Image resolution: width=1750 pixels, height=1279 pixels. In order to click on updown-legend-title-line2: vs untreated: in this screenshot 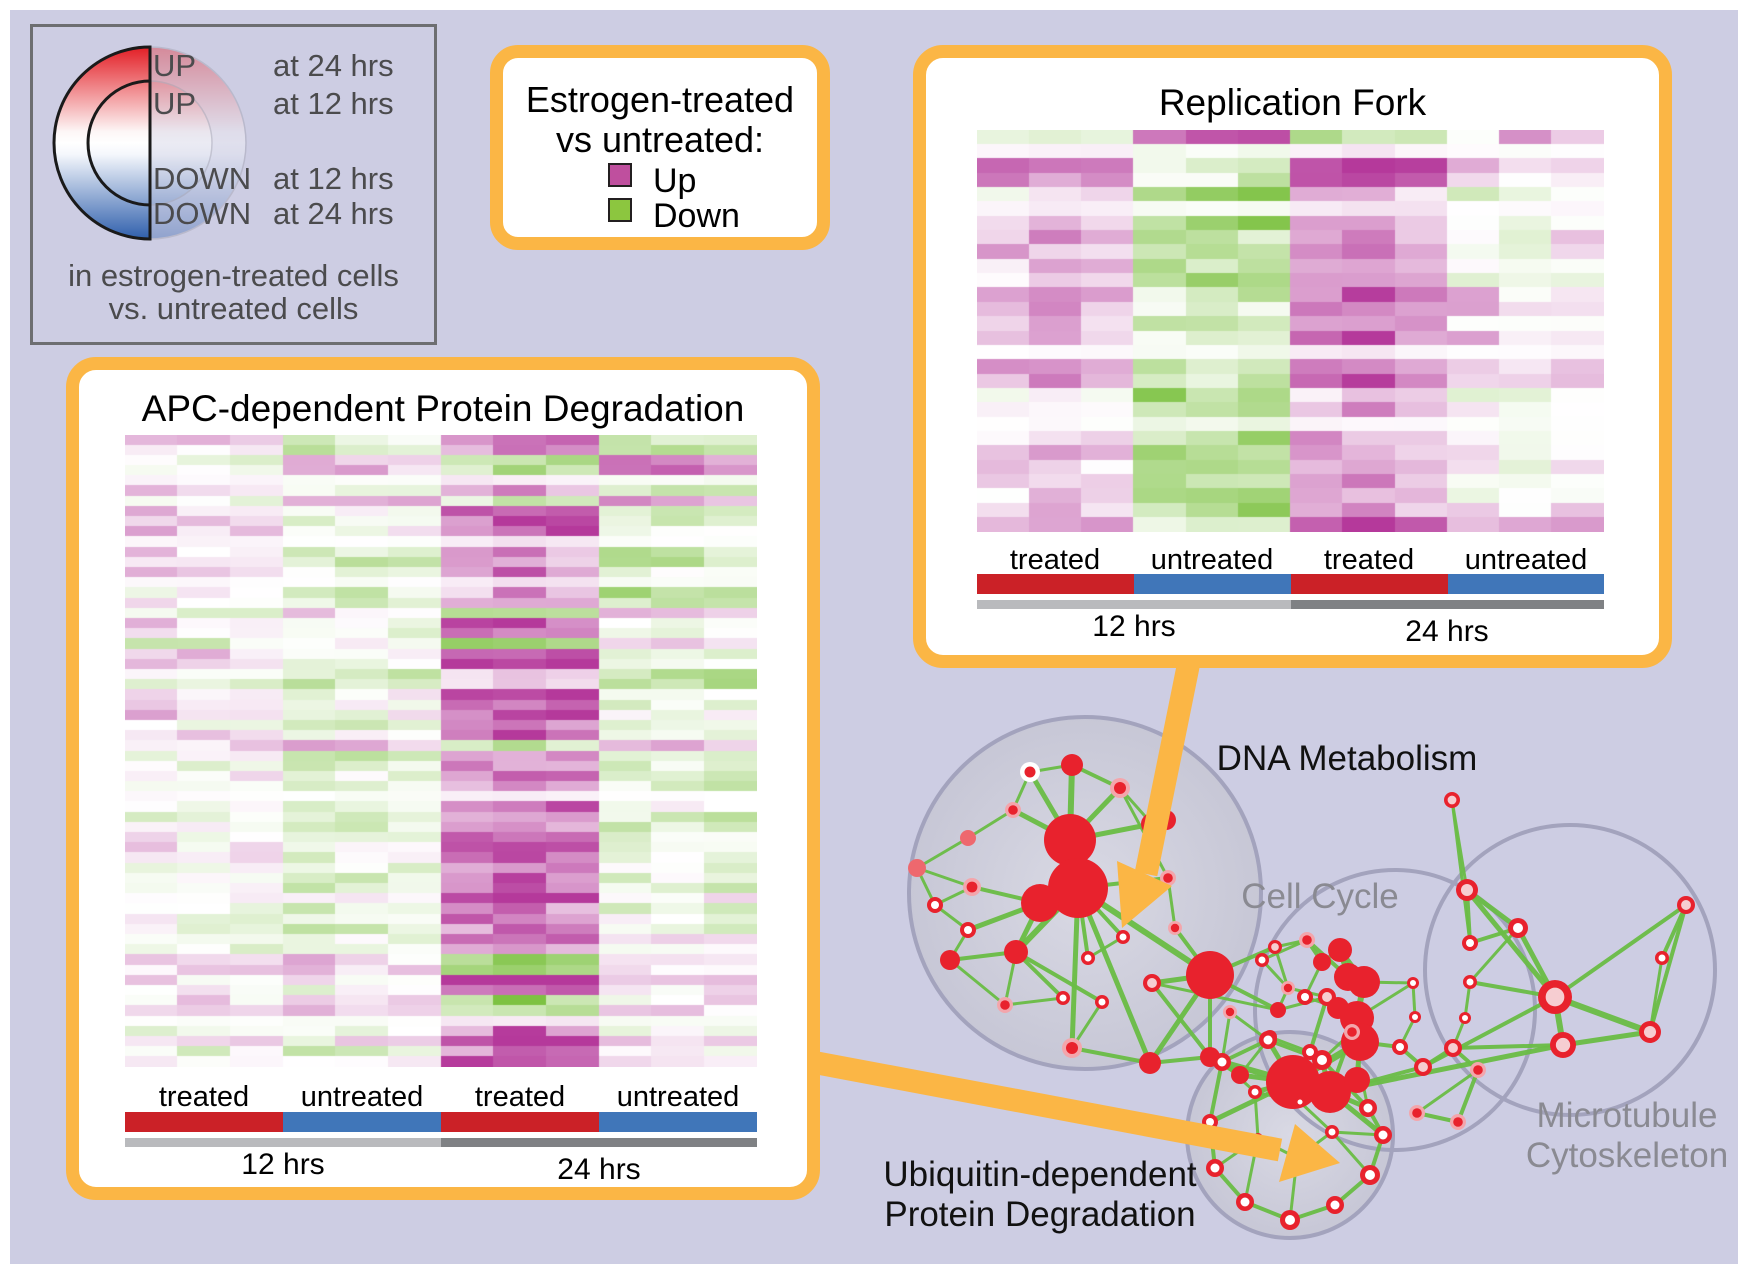, I will do `click(660, 139)`.